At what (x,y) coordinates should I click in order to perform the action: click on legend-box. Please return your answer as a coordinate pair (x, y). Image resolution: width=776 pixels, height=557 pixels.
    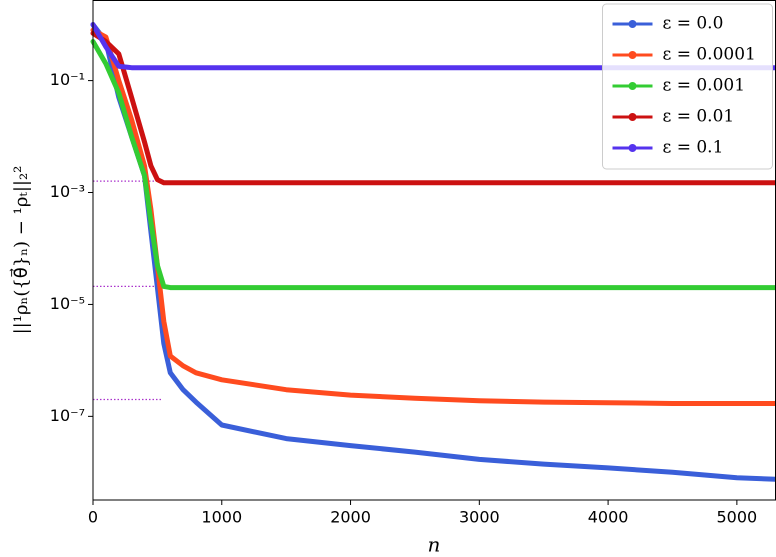
    Looking at the image, I should click on (687, 86).